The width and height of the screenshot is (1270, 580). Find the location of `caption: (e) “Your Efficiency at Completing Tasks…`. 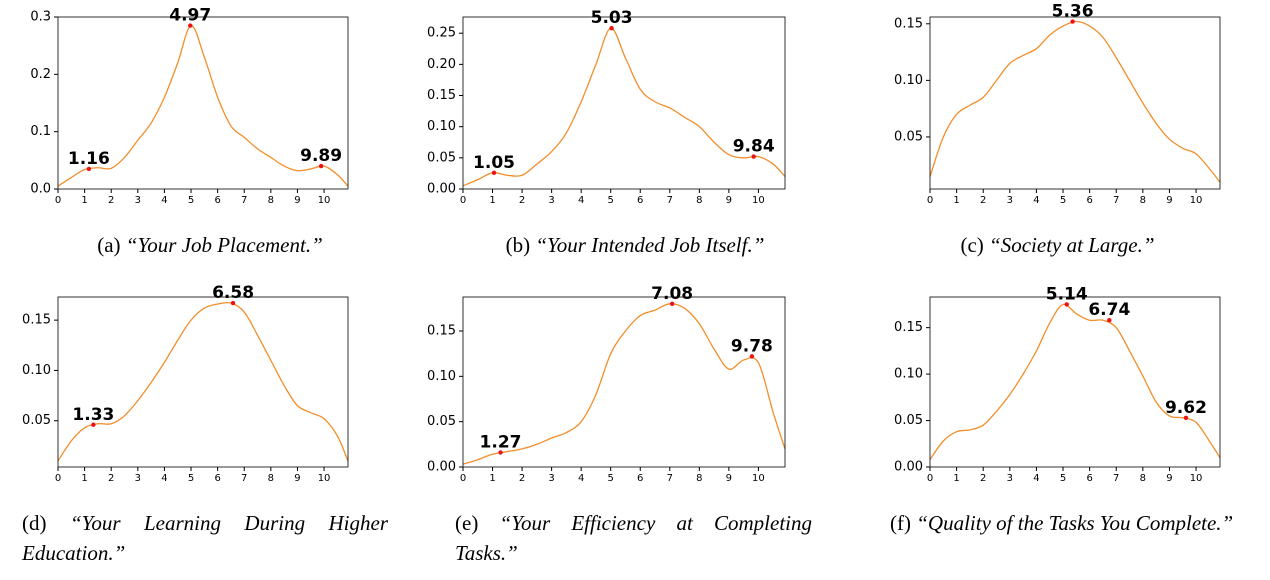

caption: (e) “Your Efficiency at Completing Tasks… is located at coordinates (633, 538).